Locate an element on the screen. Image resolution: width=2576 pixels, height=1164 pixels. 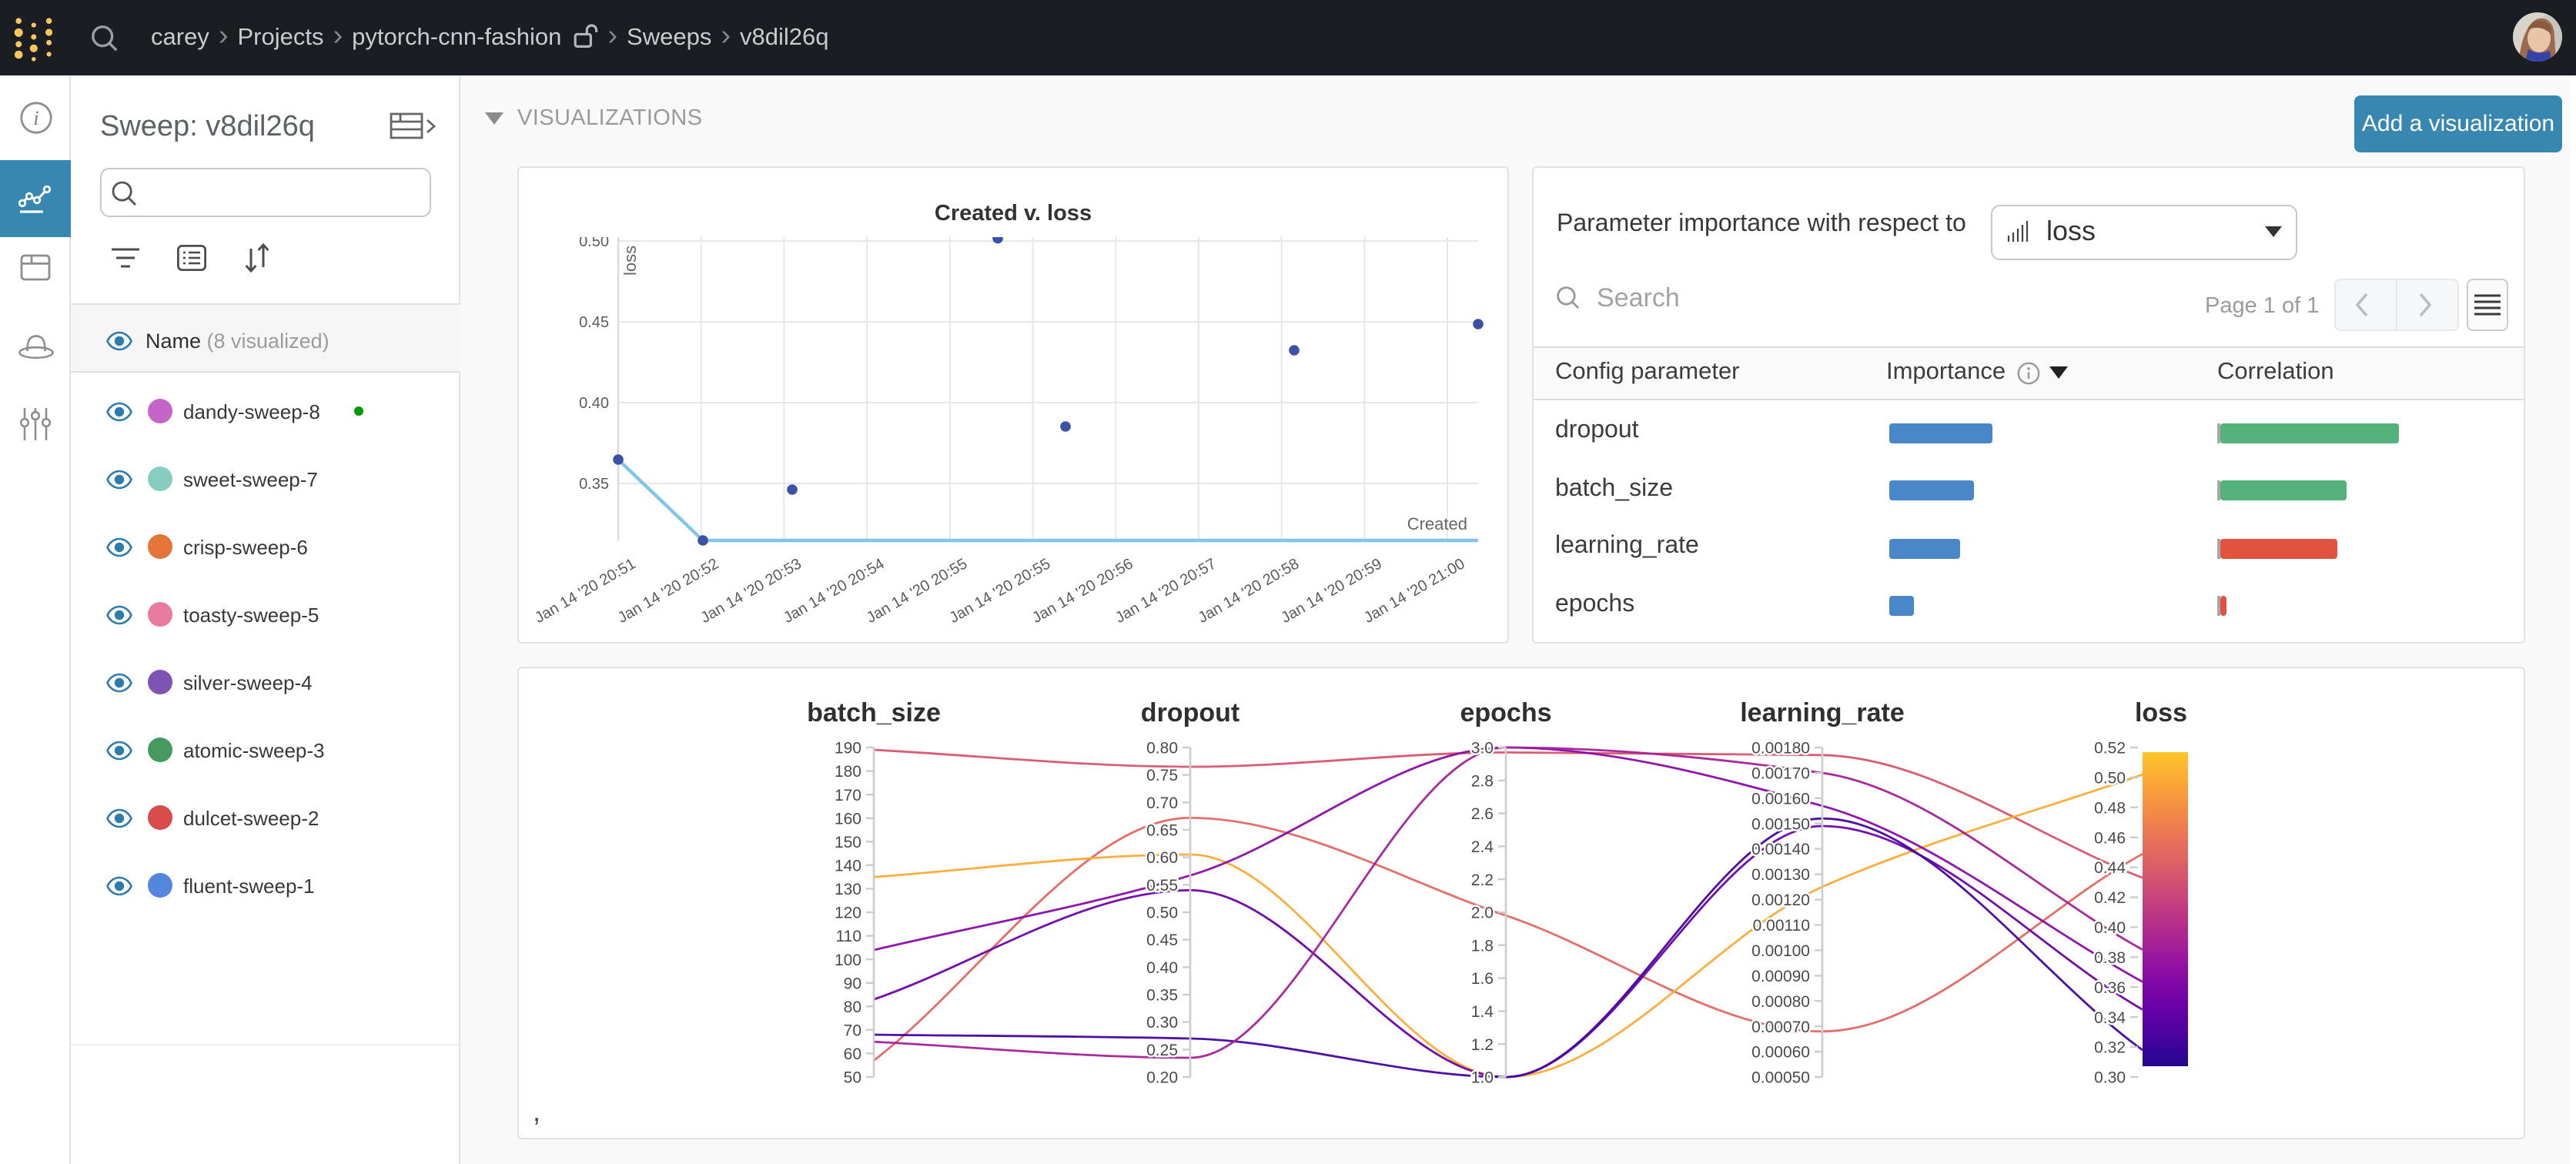
svg-text: 1.4 is located at coordinates (1482, 1011).